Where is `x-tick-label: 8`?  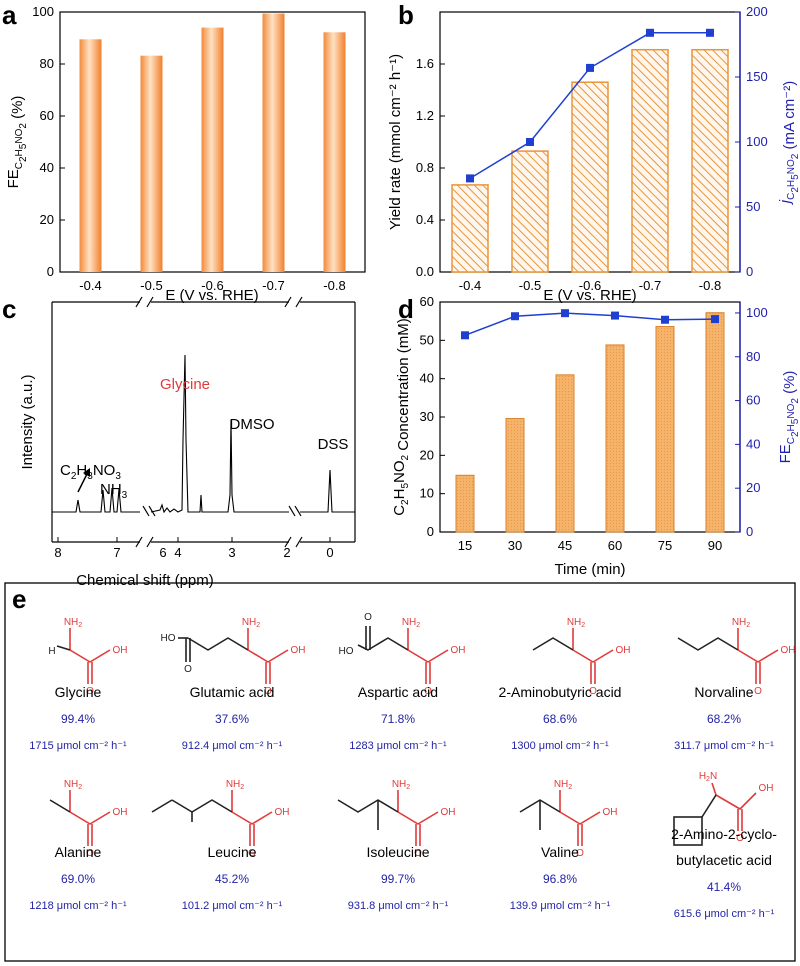 x-tick-label: 8 is located at coordinates (57, 552).